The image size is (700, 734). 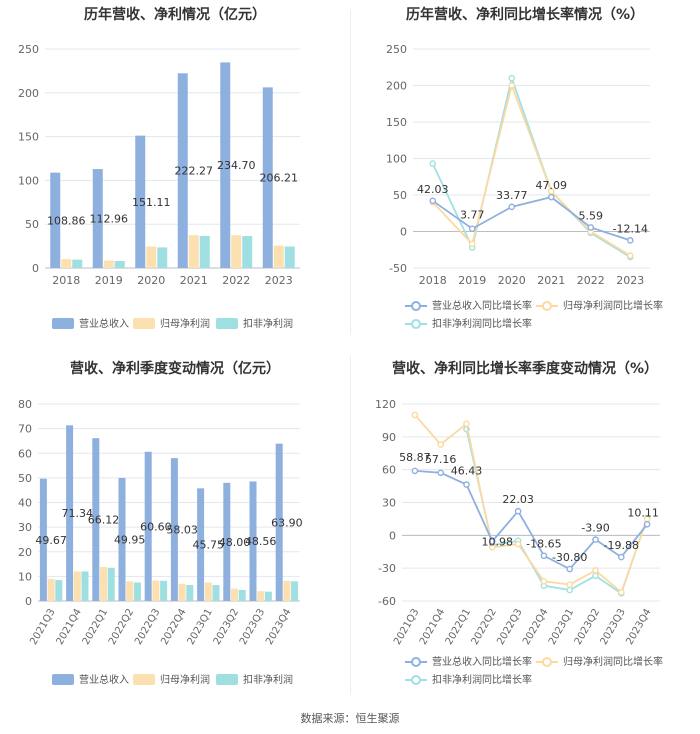 I want to click on series-line-net-growth, so click(x=531, y=504).